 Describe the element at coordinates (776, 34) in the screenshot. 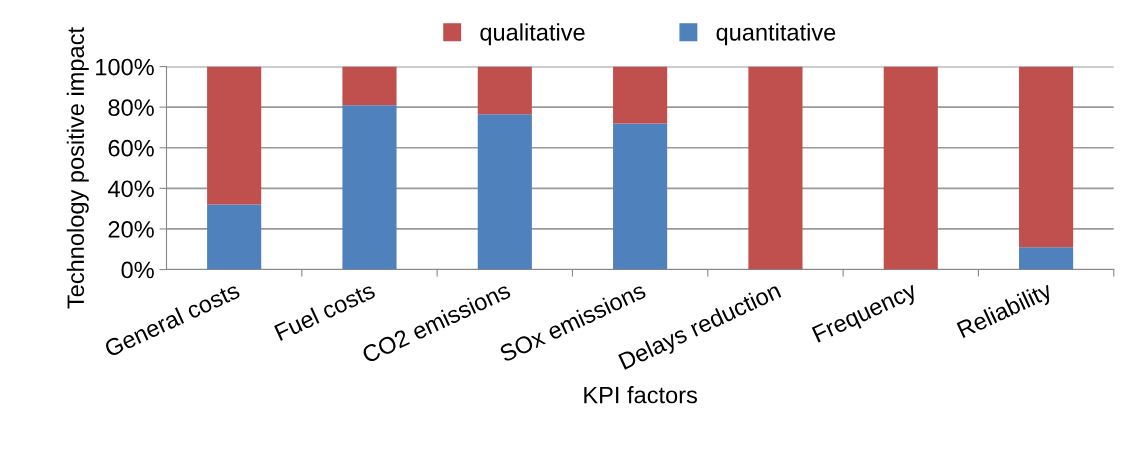

I see `legend-label: quantitative` at that location.